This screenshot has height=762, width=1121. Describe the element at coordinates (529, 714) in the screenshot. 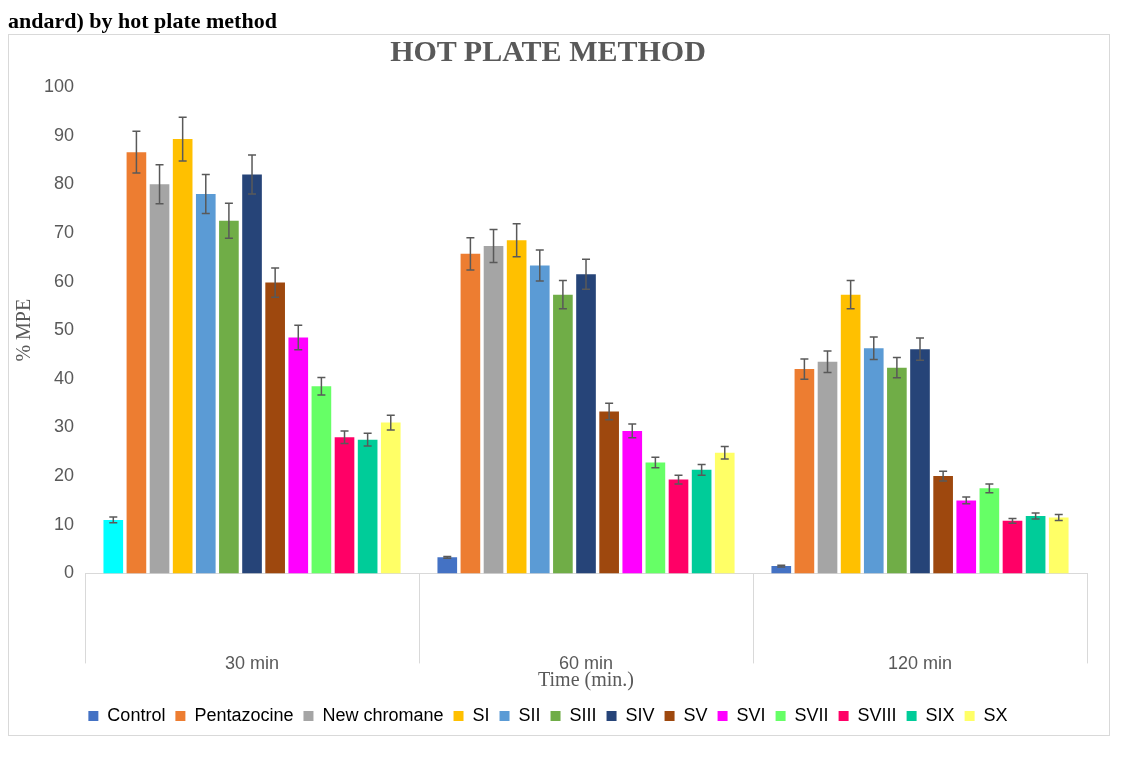

I see `legend-label: SII` at that location.